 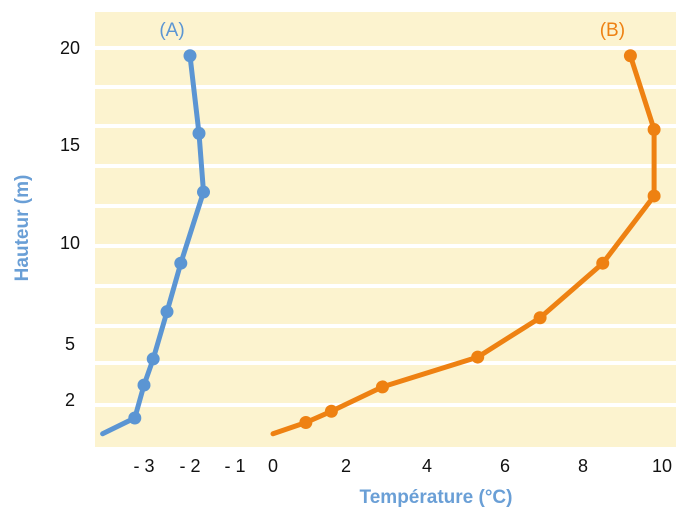 I want to click on y-tick-label: 15, so click(x=70, y=145).